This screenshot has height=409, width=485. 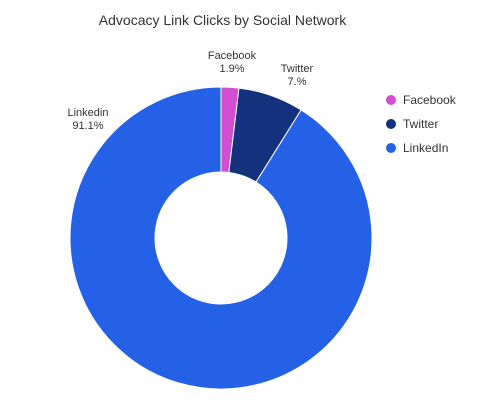 What do you see at coordinates (391, 124) in the screenshot?
I see `legend-marker-twitter` at bounding box center [391, 124].